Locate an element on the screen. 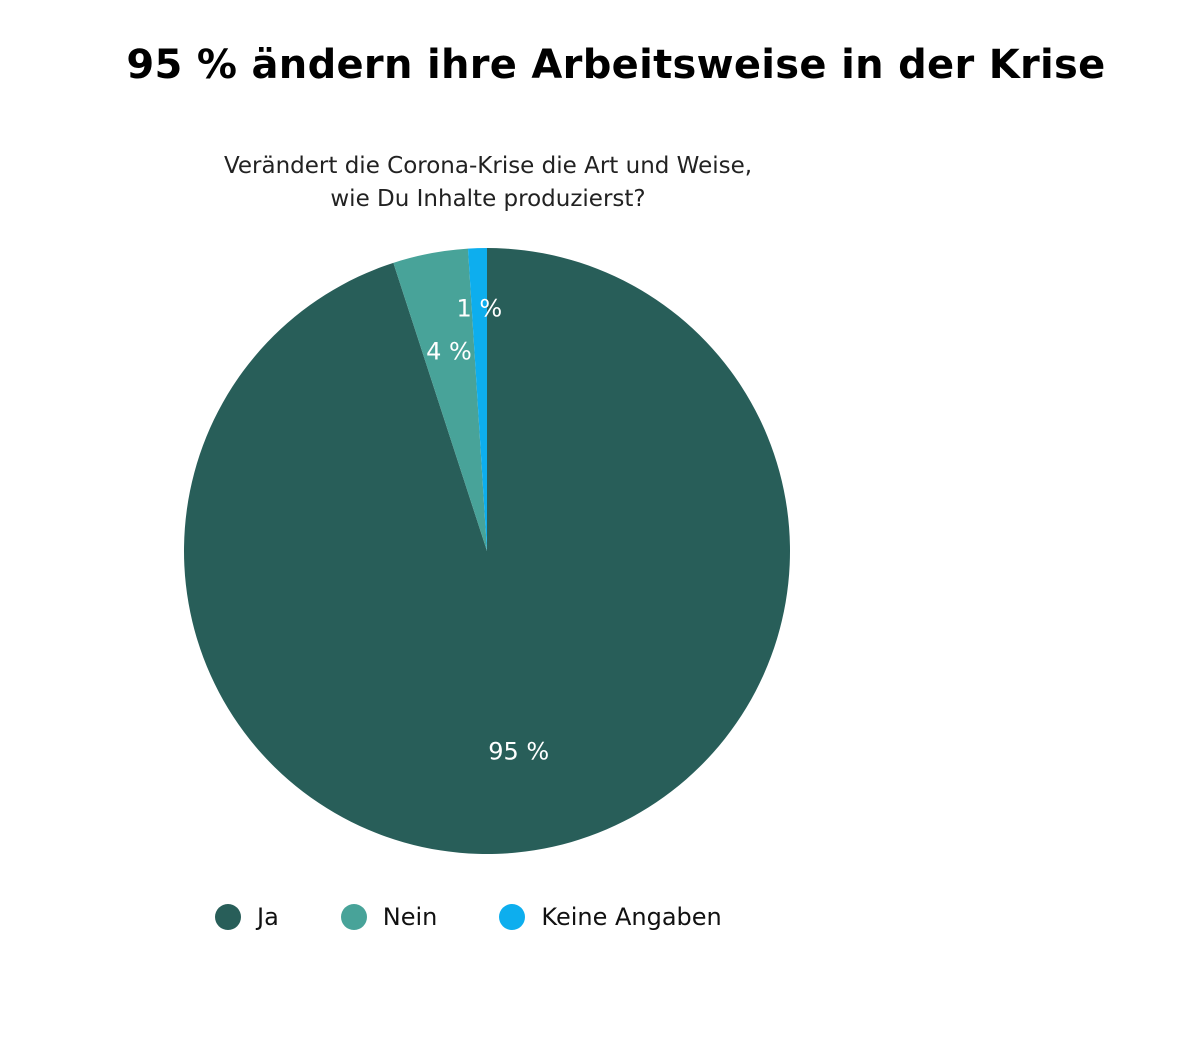  legend: Ja Nein Keine Angaben is located at coordinates (499, 917).